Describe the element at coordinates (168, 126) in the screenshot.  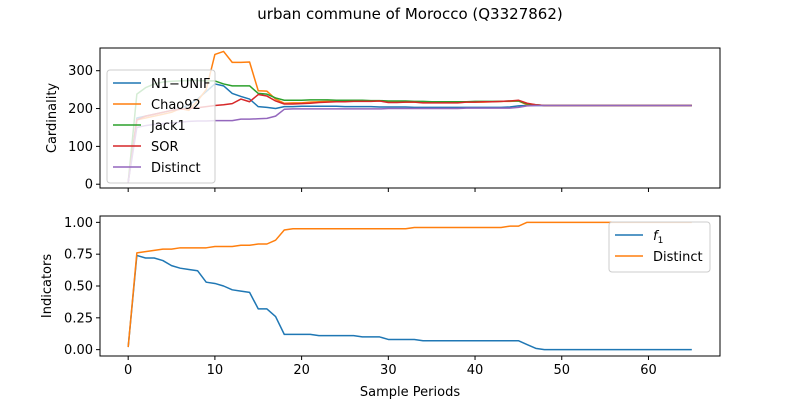
I see `legend-label: Jack1` at that location.